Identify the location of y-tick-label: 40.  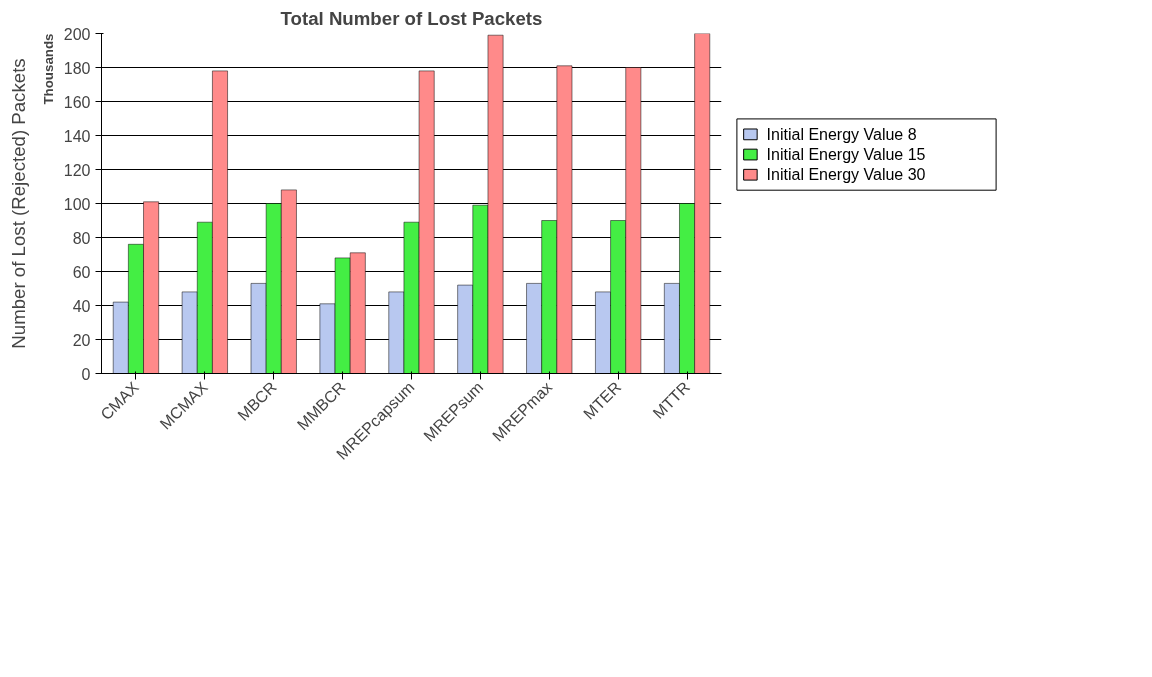
(81, 306).